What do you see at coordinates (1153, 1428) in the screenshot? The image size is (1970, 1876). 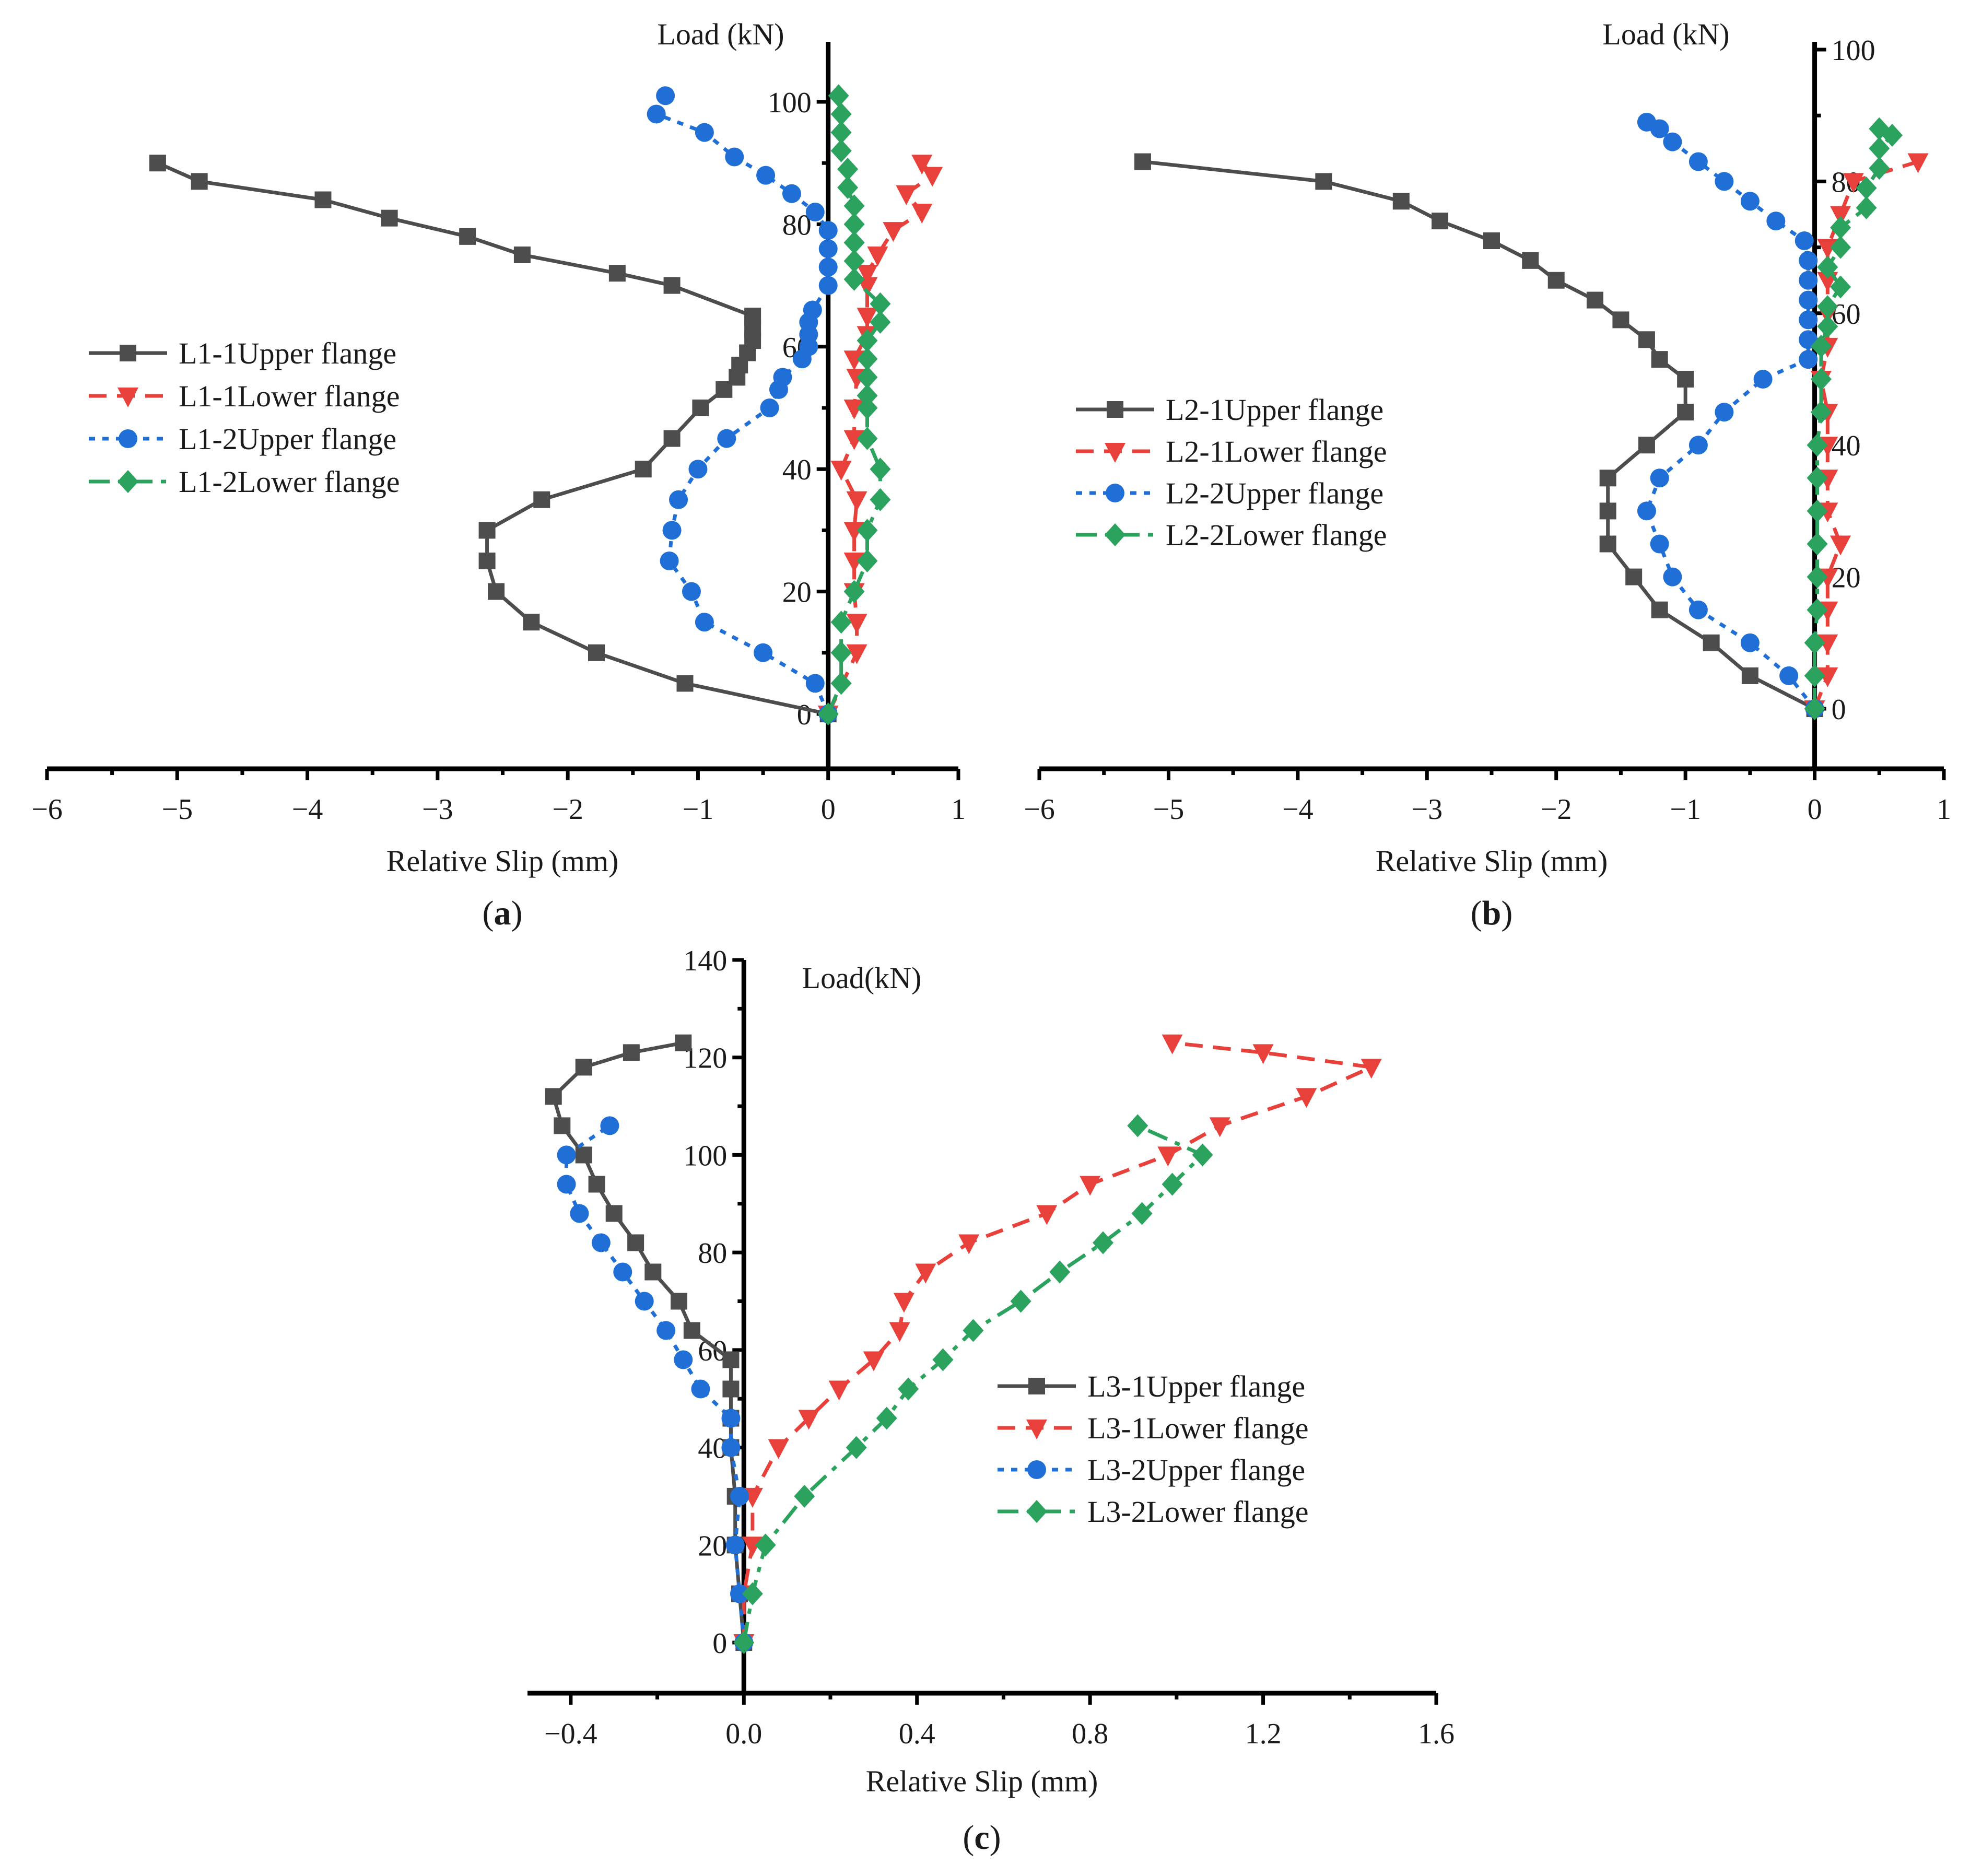 I see `legend-item: L3-1Lower flange` at bounding box center [1153, 1428].